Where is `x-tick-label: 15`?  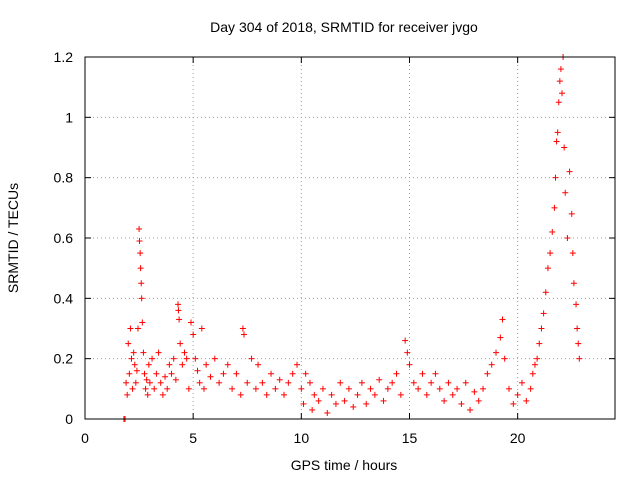 x-tick-label: 15 is located at coordinates (410, 438).